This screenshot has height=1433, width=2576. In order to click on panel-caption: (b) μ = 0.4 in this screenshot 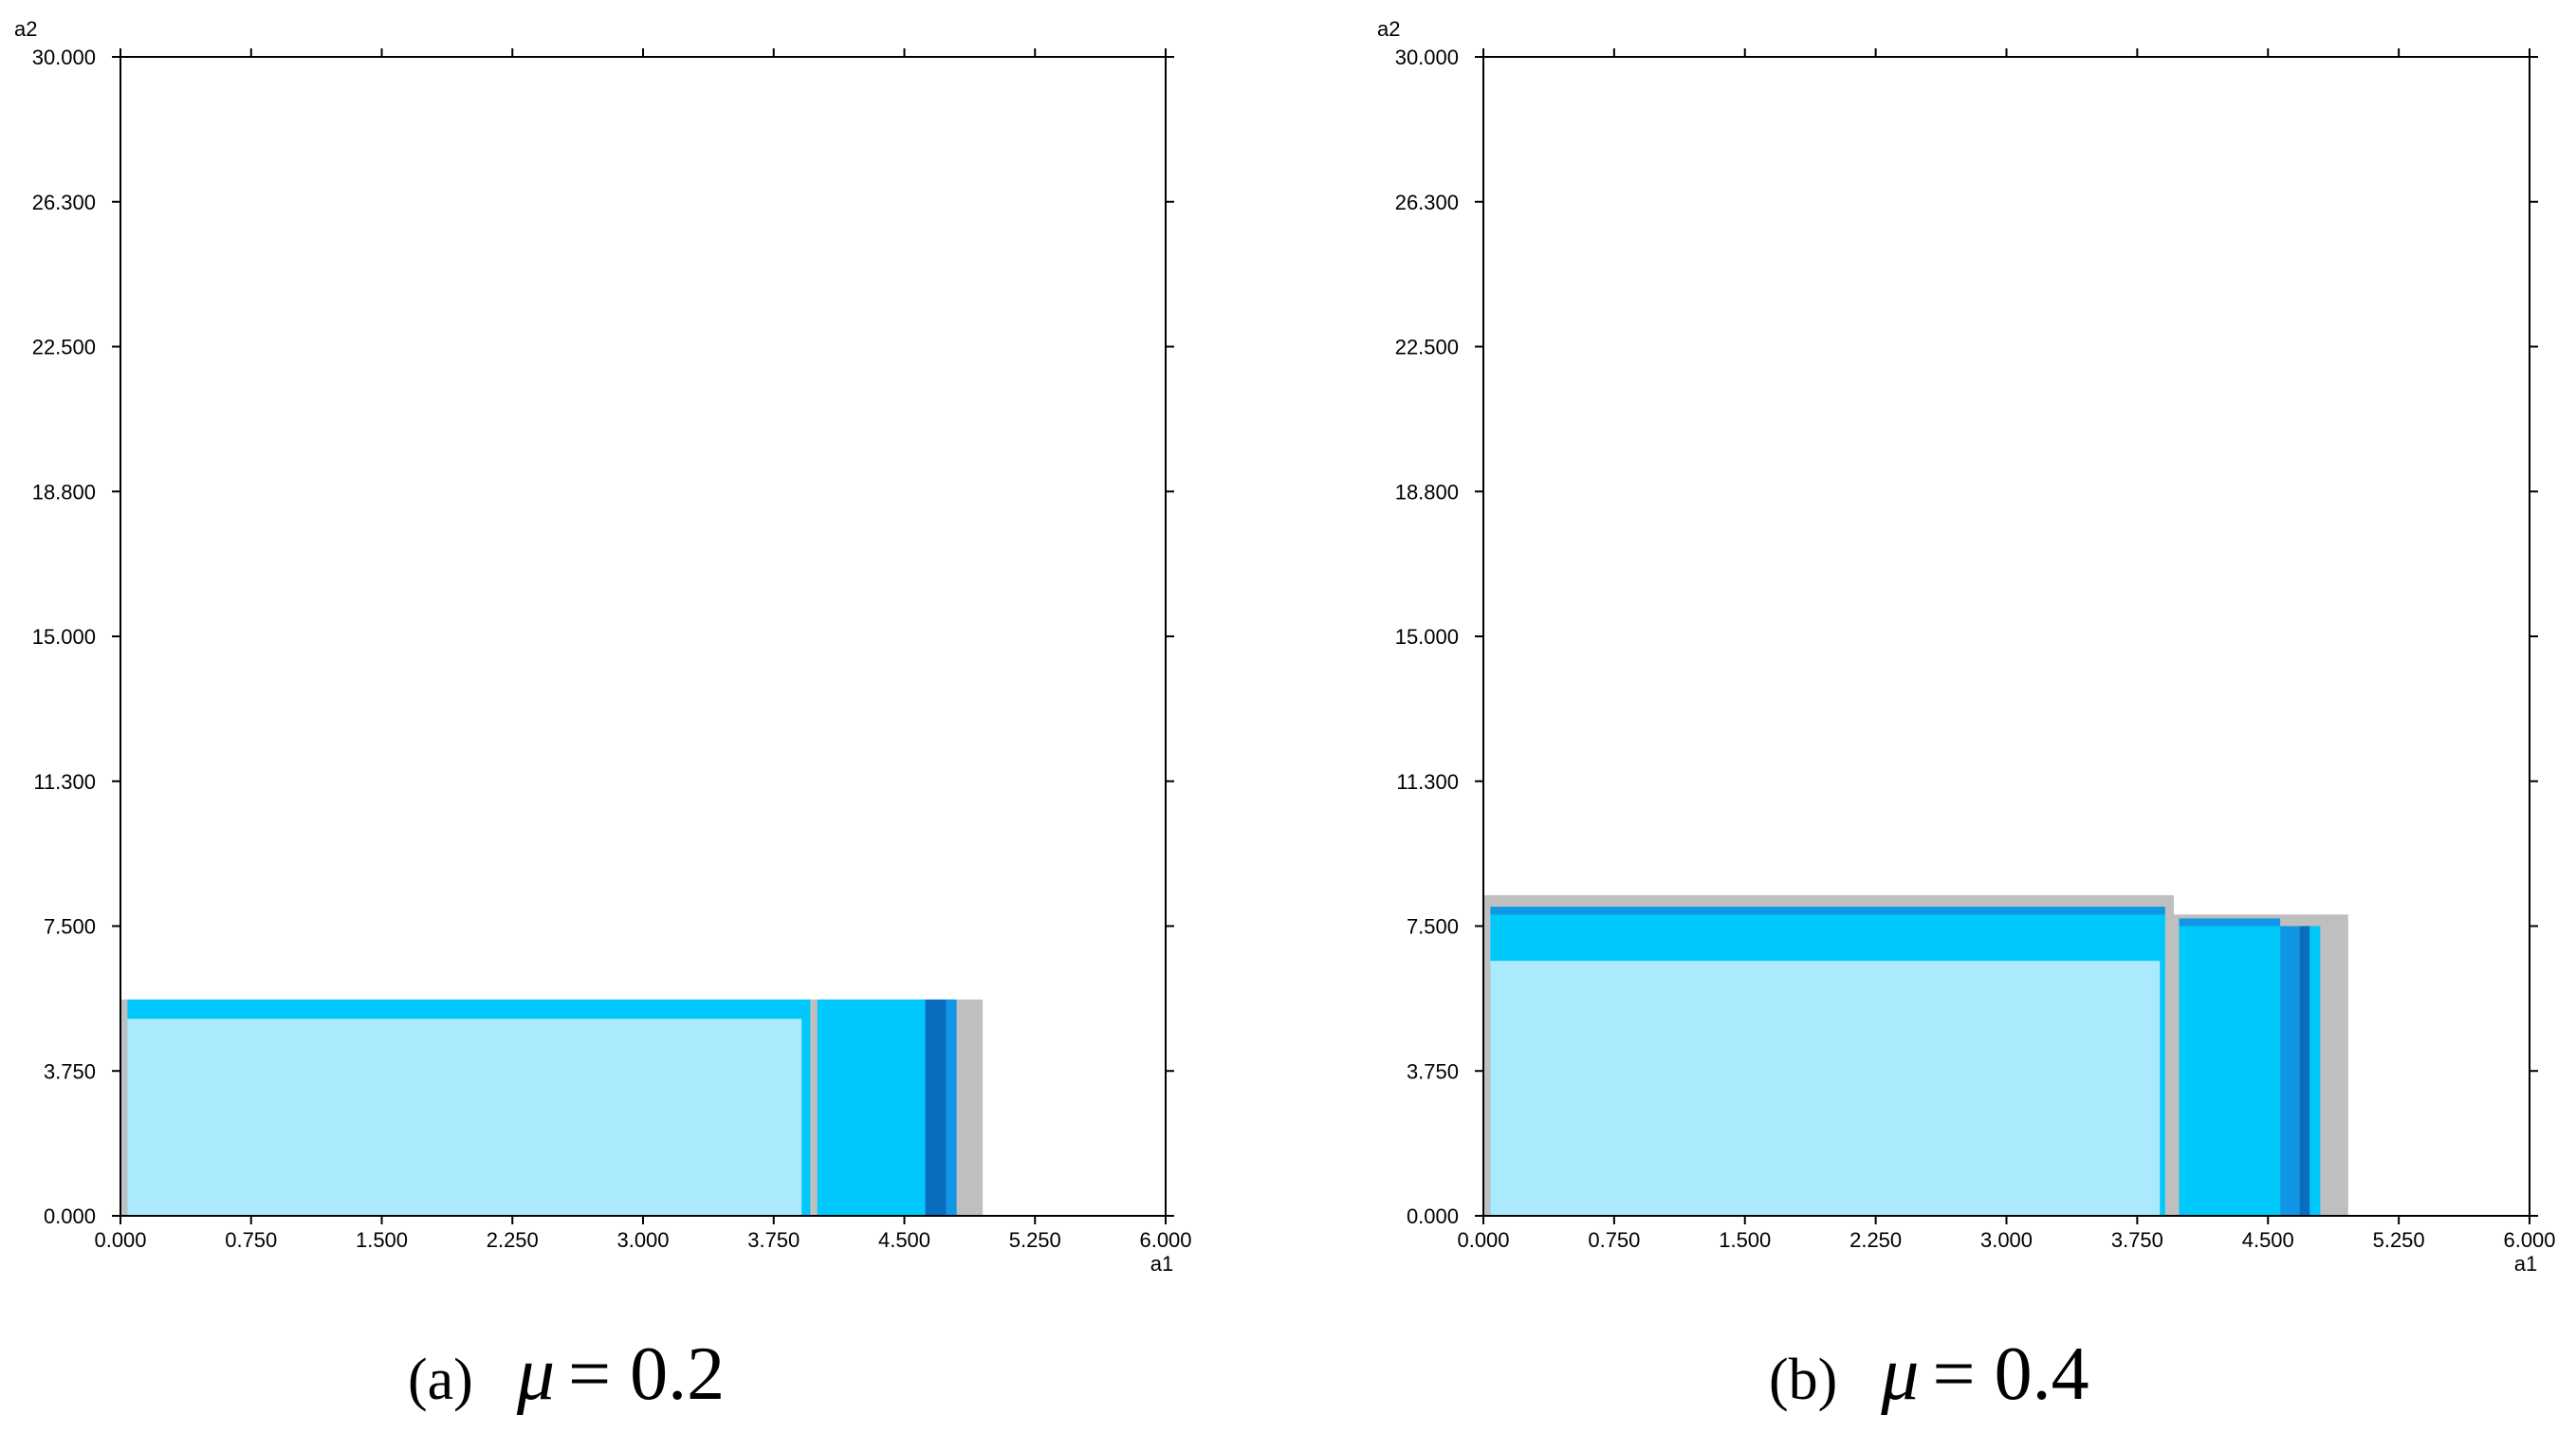, I will do `click(1929, 1374)`.